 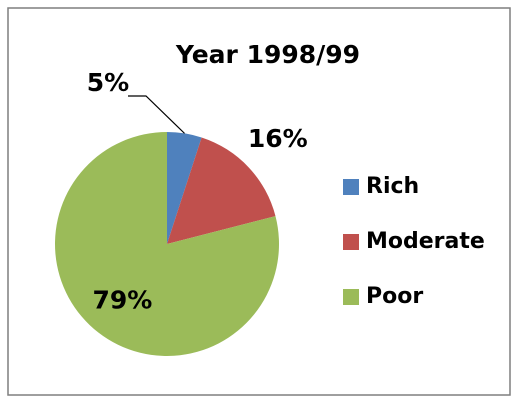 I want to click on data-label: 16%, so click(x=278, y=138).